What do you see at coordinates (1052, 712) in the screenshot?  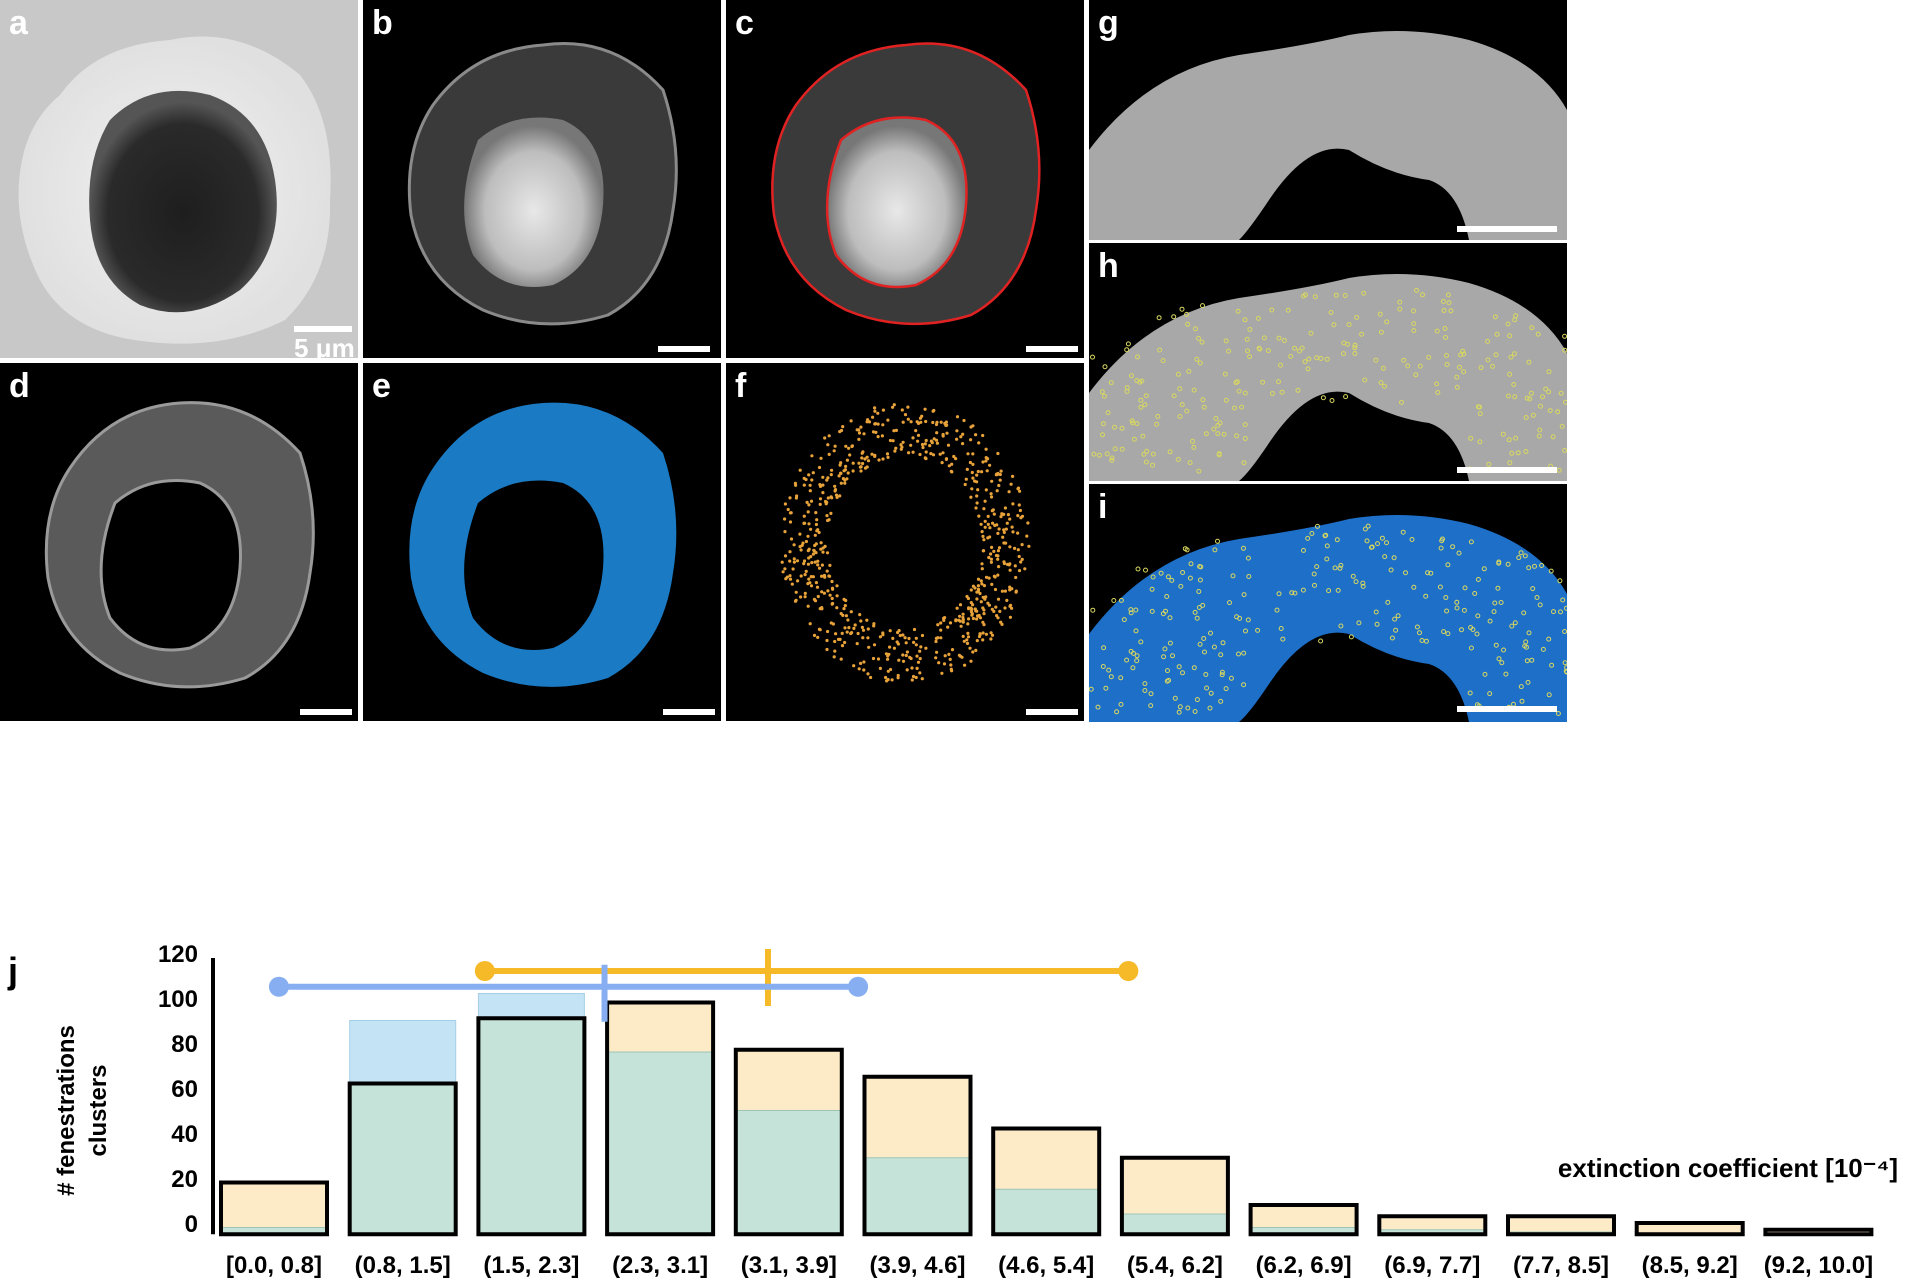 I see `scale-bar` at bounding box center [1052, 712].